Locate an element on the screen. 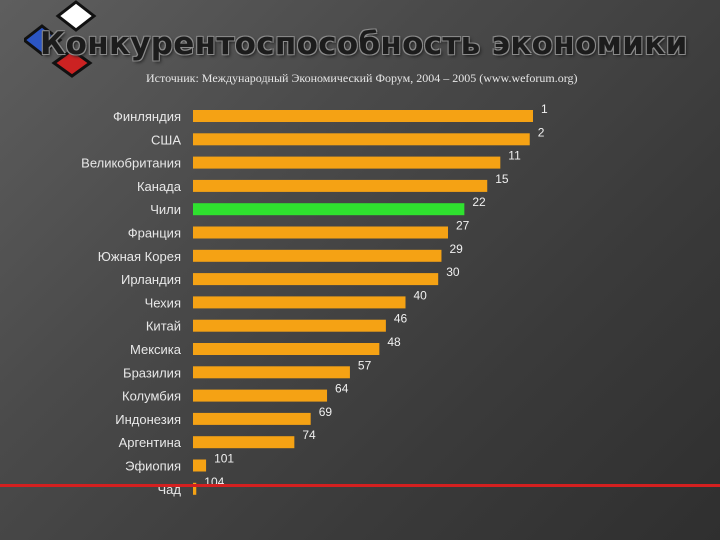 This screenshot has width=720, height=540. value-label: 48 is located at coordinates (394, 342).